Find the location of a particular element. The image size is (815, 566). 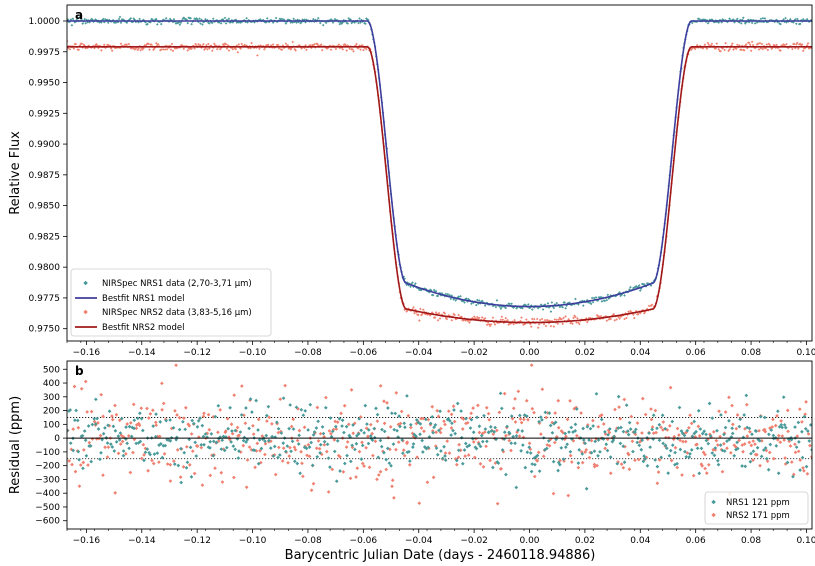

panel-a-x-tick-label: 0.08 is located at coordinates (751, 353).